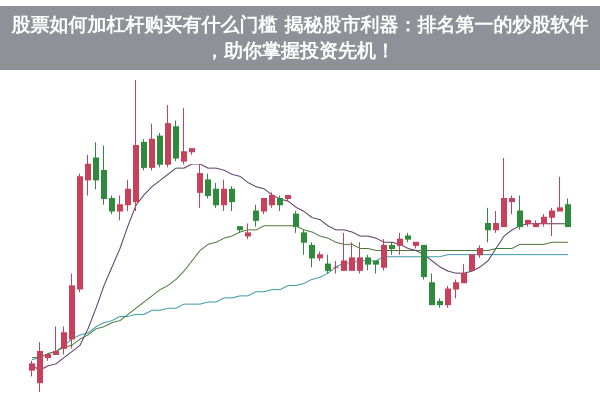  Describe the element at coordinates (299, 38) in the screenshot. I see `chart-title: 股票如何加杠杆购买有什么门槛 揭秘股市利器：排名第一的炒股软件，助你掌握投资先机！` at that location.